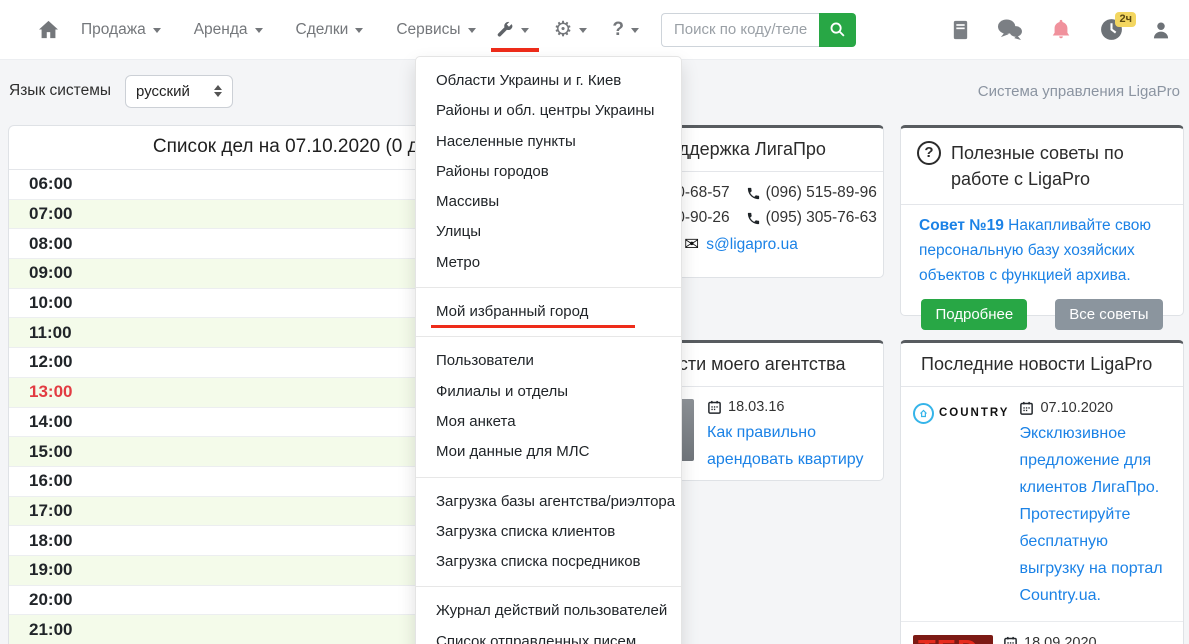 This screenshot has height=644, width=1189. What do you see at coordinates (504, 29) in the screenshot?
I see `wrench-icon` at bounding box center [504, 29].